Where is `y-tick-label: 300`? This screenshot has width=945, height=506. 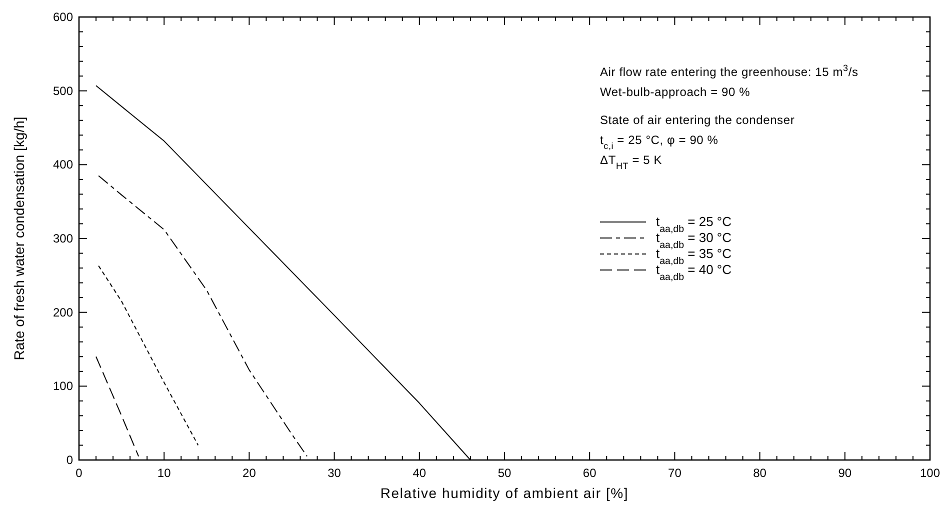 y-tick-label: 300 is located at coordinates (63, 239).